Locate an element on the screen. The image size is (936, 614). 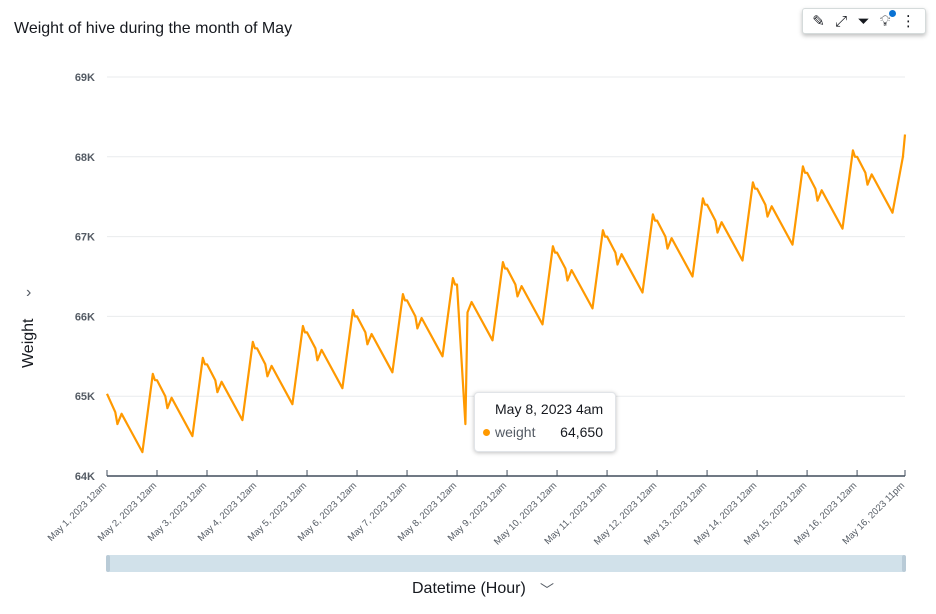
tooltip-title: May 8, 2023 4am is located at coordinates (549, 409).